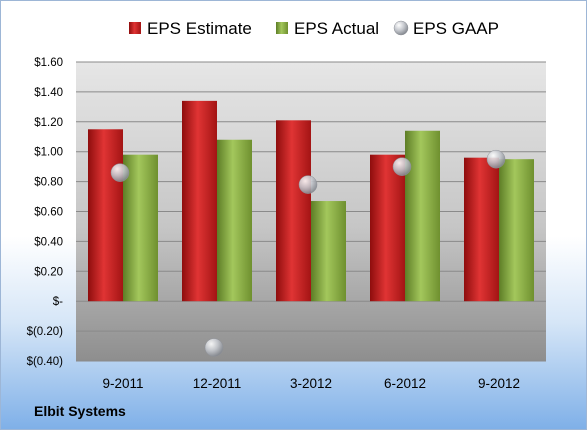 The width and height of the screenshot is (587, 431). What do you see at coordinates (80, 411) in the screenshot?
I see `company-name: Elbit Systems` at bounding box center [80, 411].